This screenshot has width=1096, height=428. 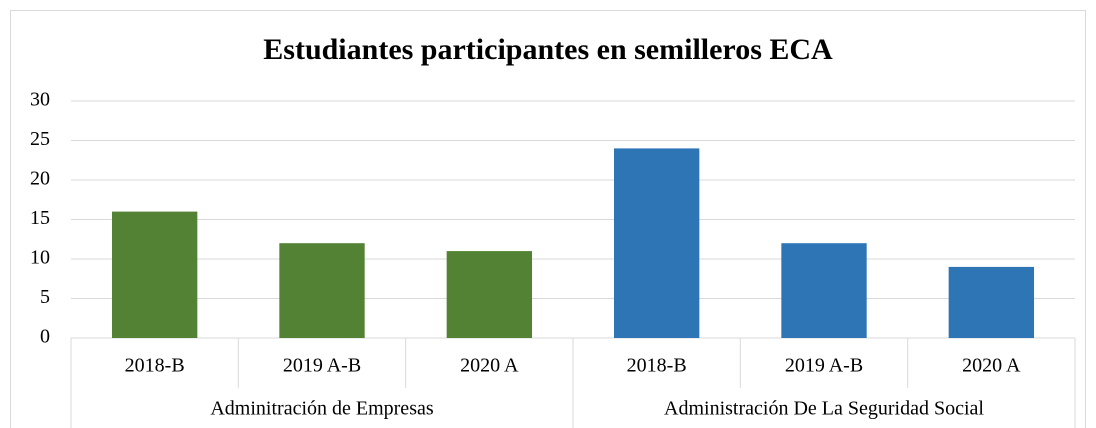 What do you see at coordinates (40, 258) in the screenshot?
I see `y-tick-label: 10` at bounding box center [40, 258].